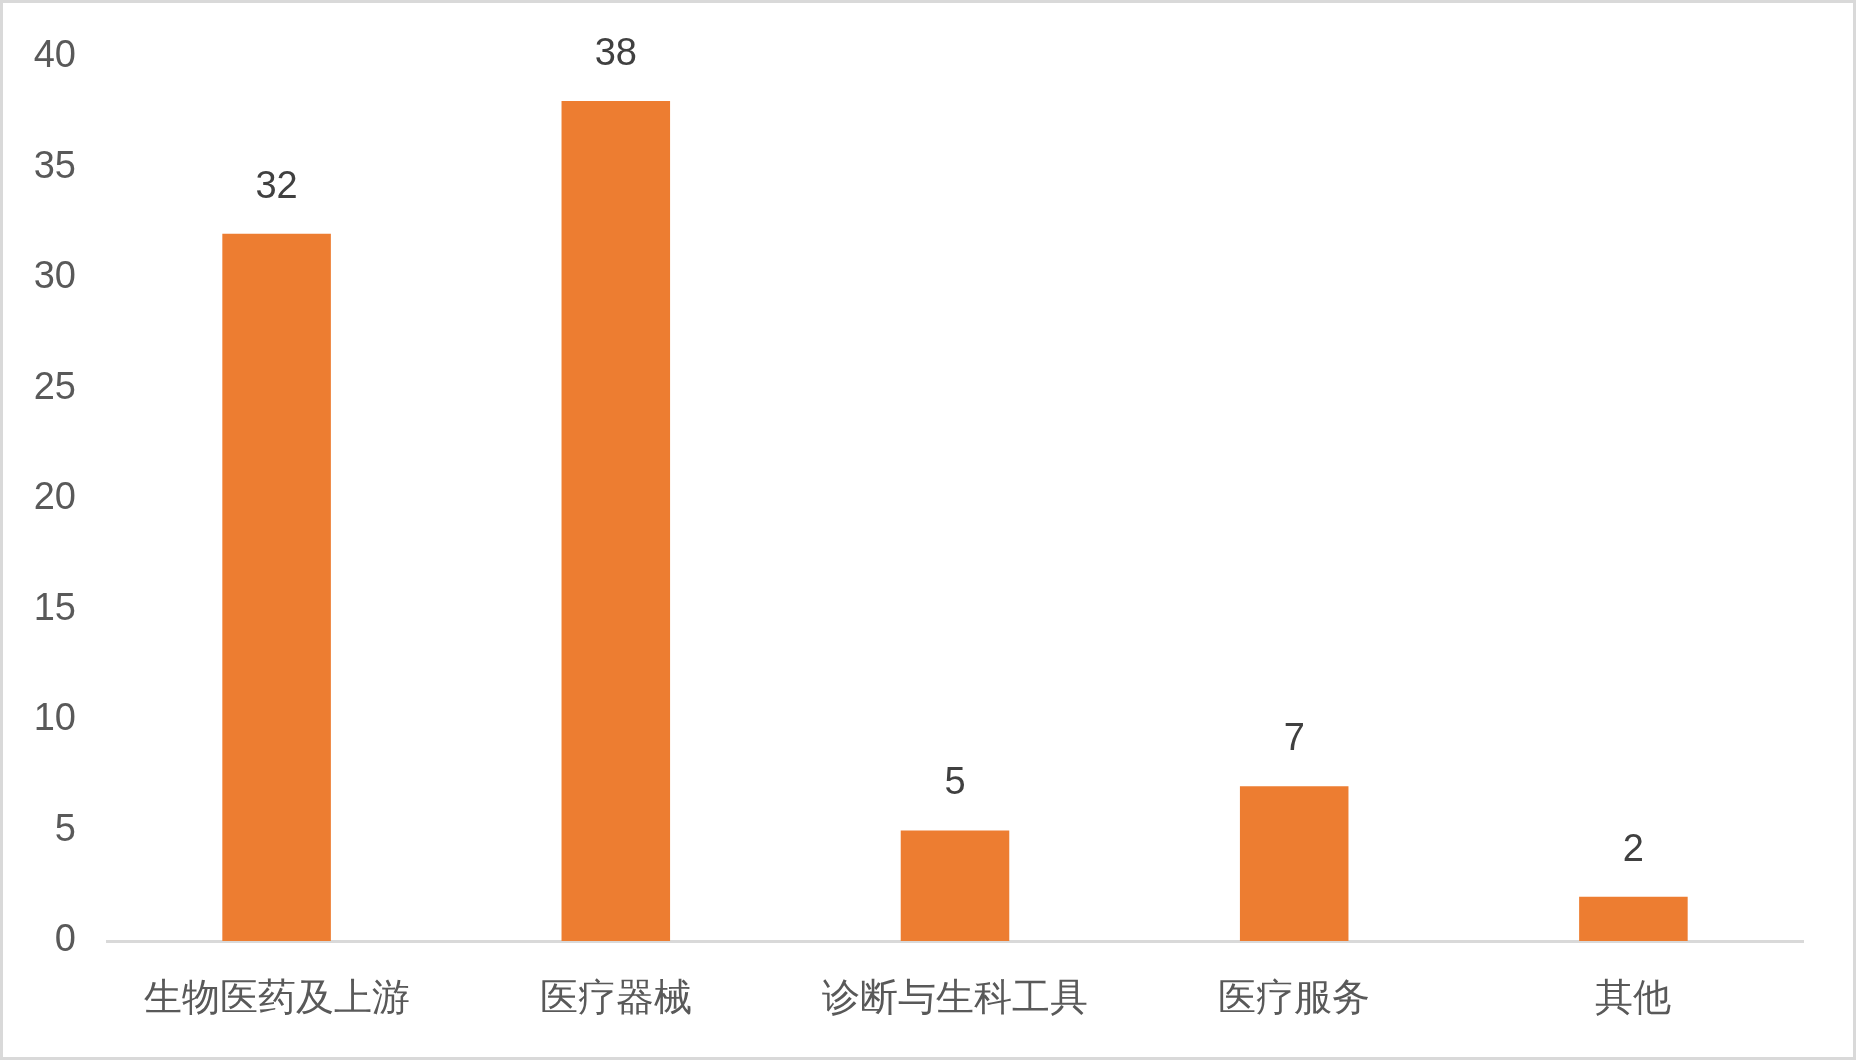 The image size is (1856, 1060). I want to click on data-label: 7, so click(1294, 737).